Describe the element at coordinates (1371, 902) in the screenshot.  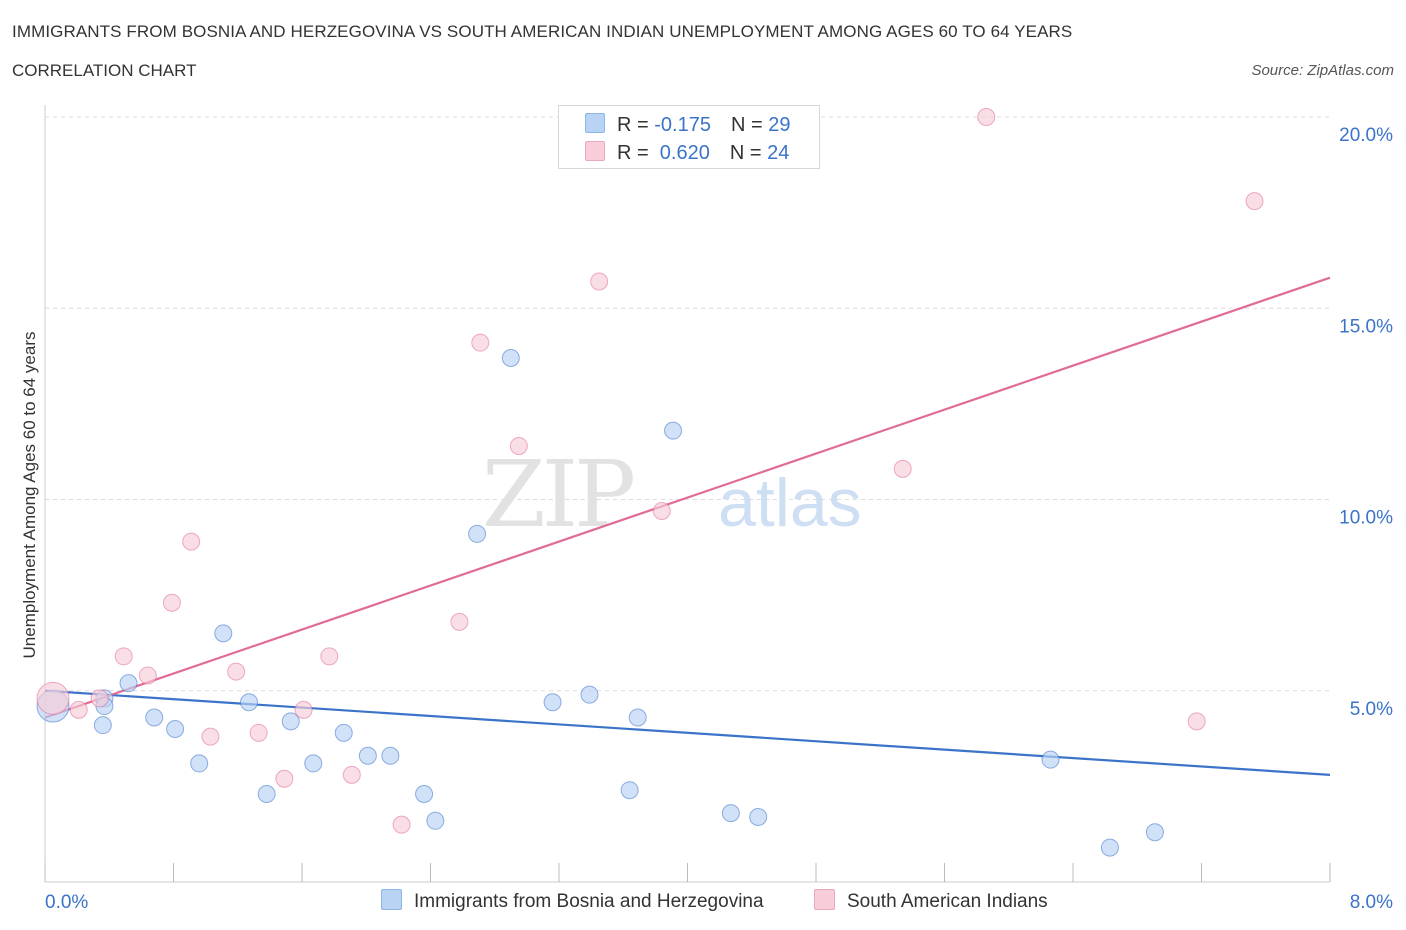
I see `x-tick-label: 8.0%` at that location.